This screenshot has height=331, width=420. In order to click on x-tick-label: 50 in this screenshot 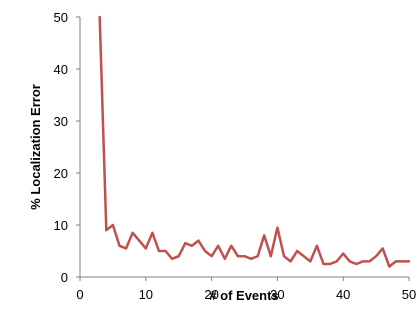, I will do `click(409, 294)`.